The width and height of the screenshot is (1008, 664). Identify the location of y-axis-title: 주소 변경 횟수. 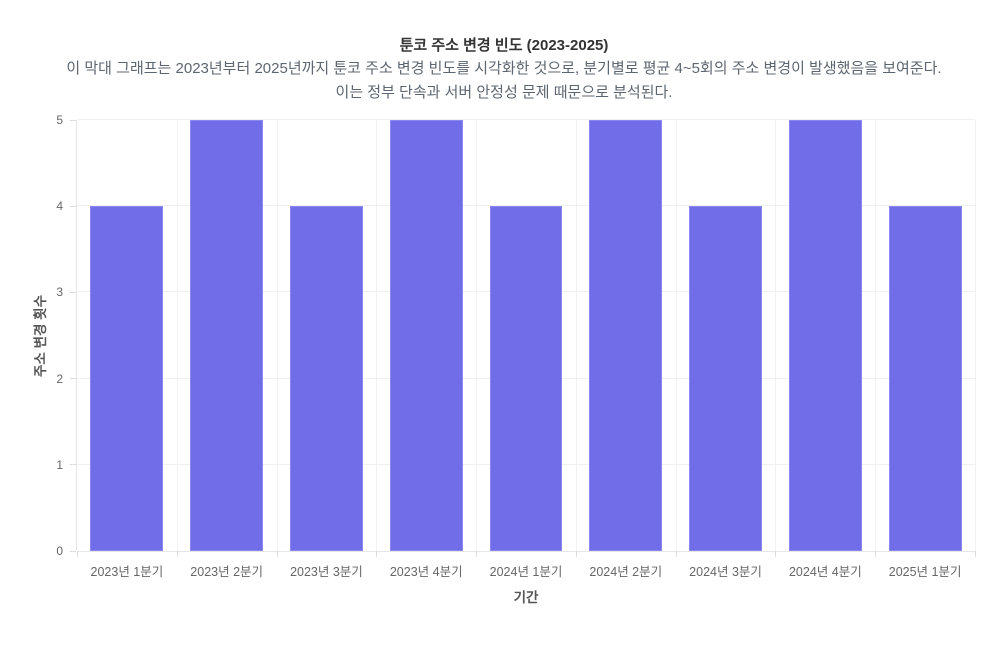
(40, 336).